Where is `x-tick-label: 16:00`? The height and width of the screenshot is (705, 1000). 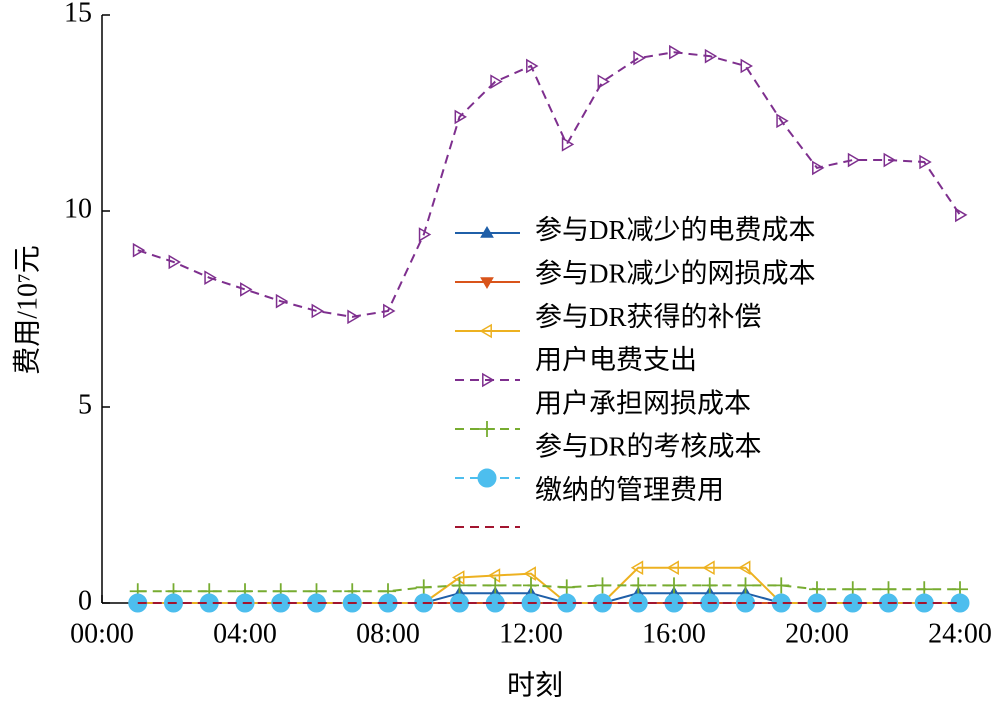 x-tick-label: 16:00 is located at coordinates (674, 633).